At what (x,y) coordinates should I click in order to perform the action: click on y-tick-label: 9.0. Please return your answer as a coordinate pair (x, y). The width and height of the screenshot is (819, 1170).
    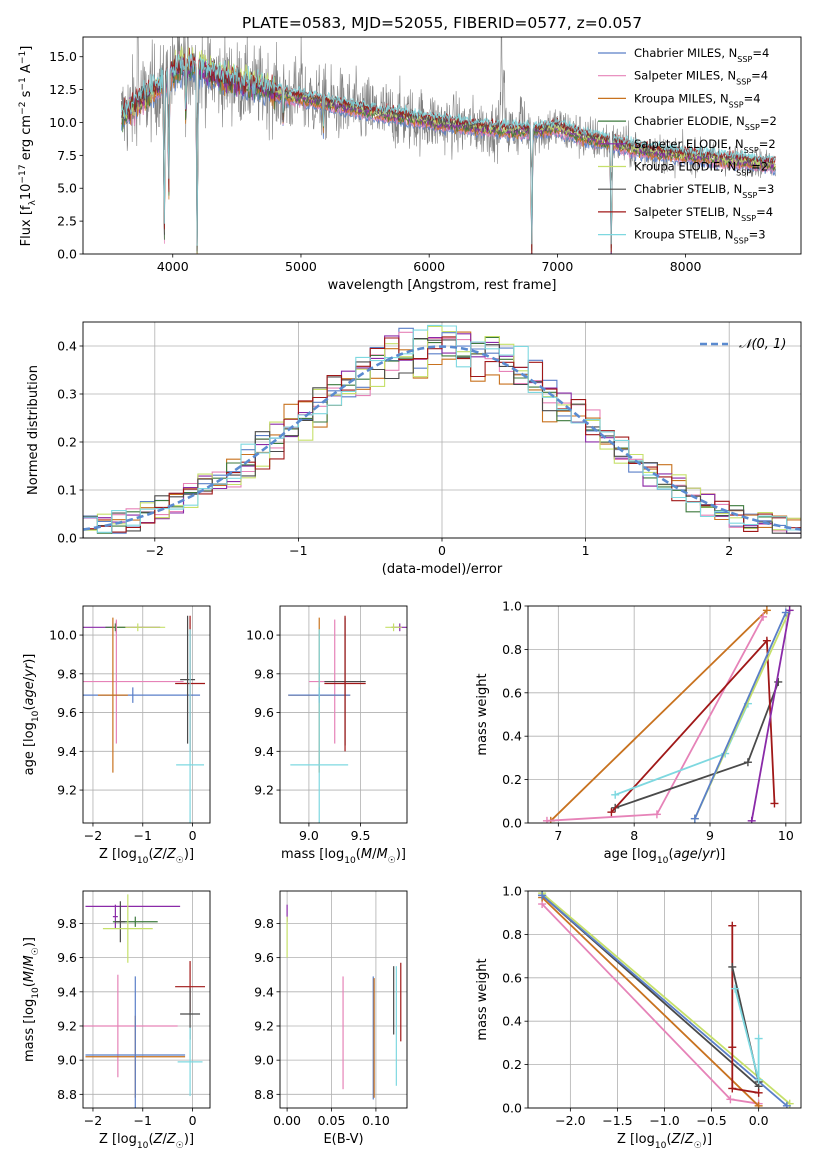
    Looking at the image, I should click on (264, 1060).